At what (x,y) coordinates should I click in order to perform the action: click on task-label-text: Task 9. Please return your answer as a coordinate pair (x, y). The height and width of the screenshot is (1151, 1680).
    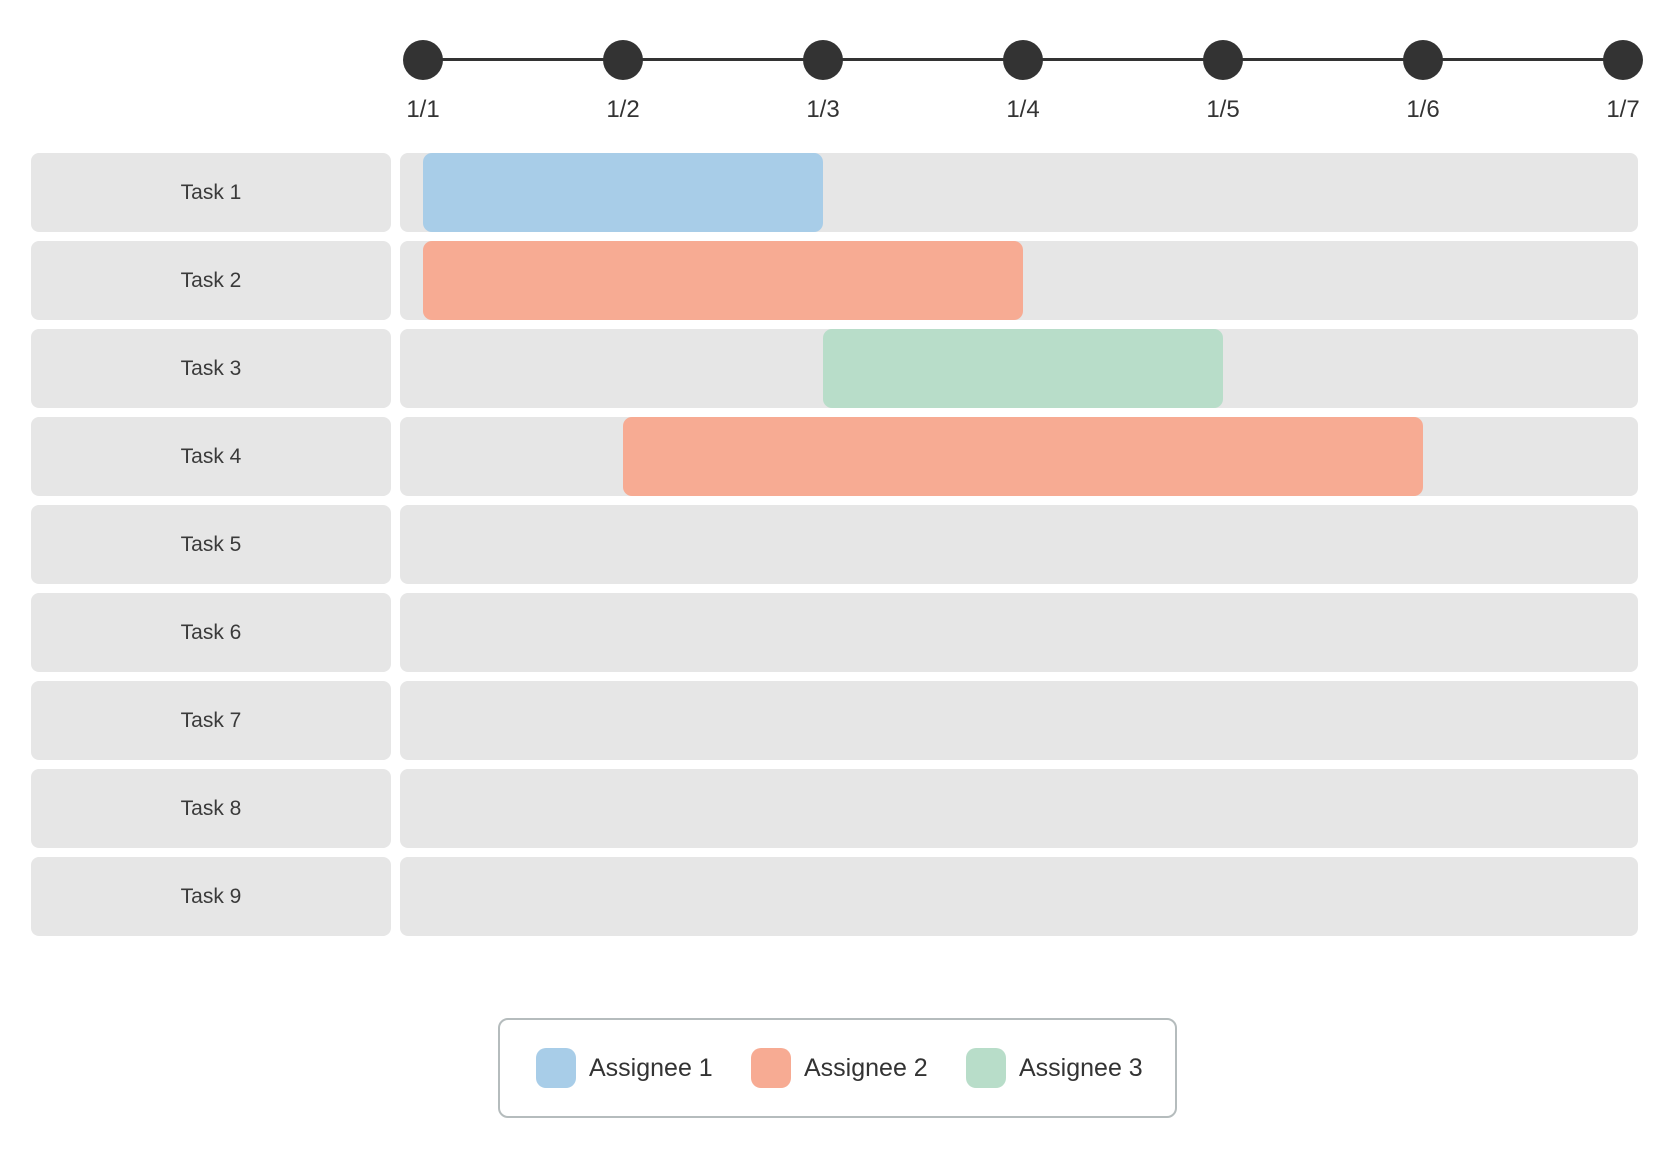
    Looking at the image, I should click on (211, 896).